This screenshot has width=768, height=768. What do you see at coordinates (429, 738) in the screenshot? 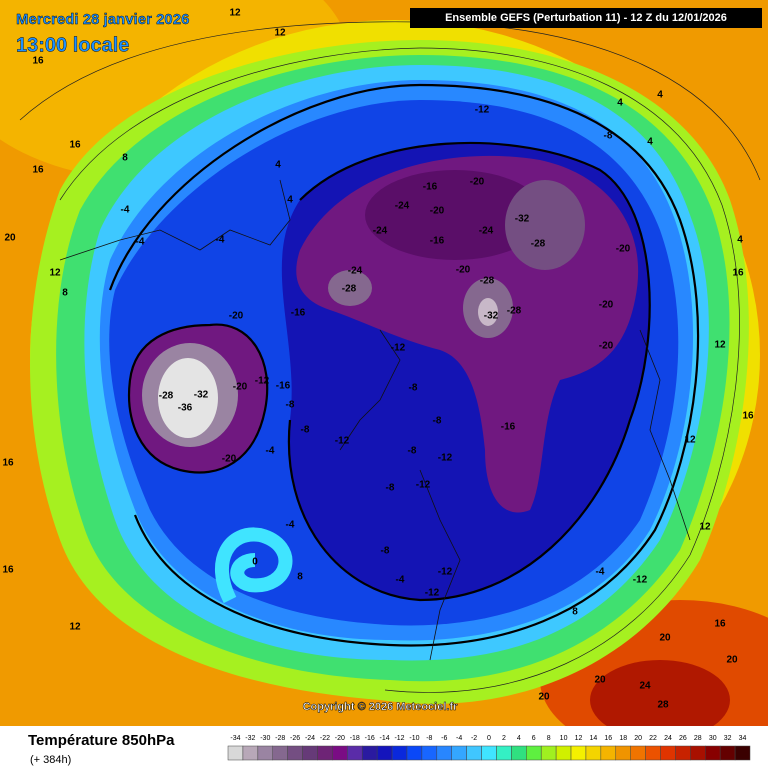
I see `colorbar-tick-label: -8` at bounding box center [429, 738].